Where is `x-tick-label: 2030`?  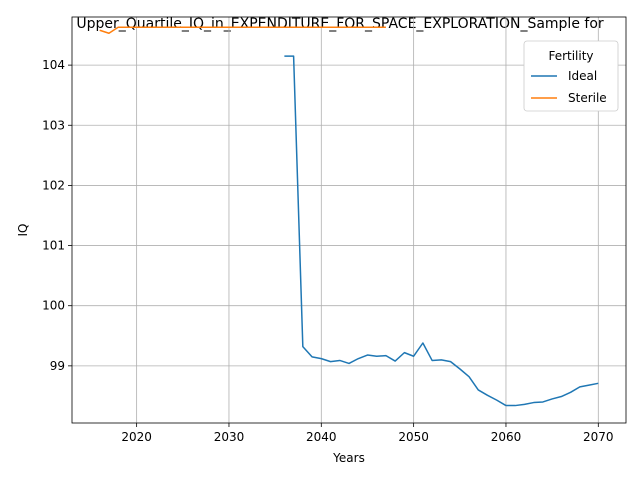 x-tick-label: 2030 is located at coordinates (229, 437).